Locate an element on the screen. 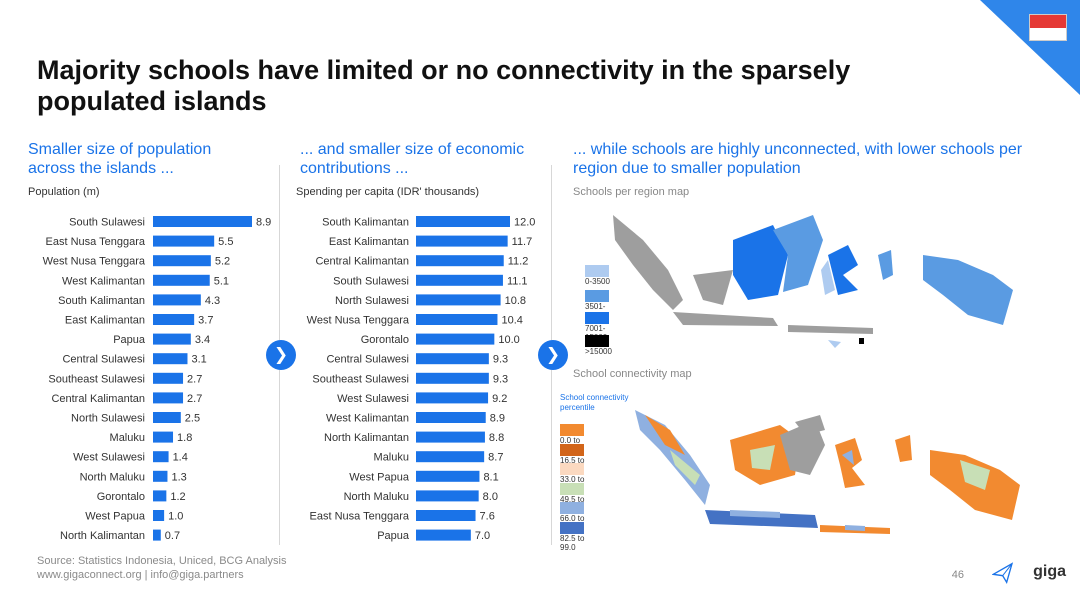 The width and height of the screenshot is (1080, 607). data-label: 1.3 is located at coordinates (178, 477).